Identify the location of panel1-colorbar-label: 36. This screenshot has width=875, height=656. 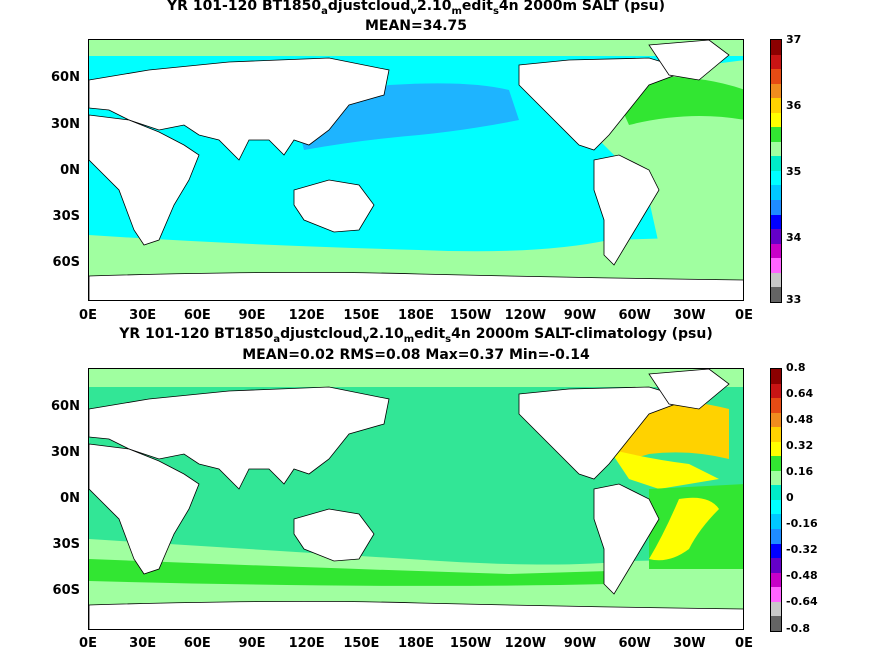
(794, 105).